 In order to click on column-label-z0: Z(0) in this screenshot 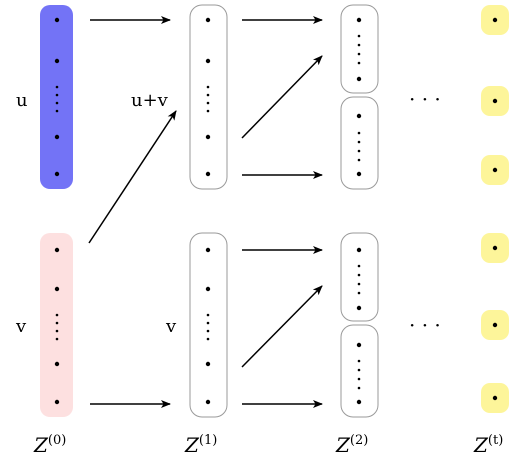, I will do `click(49, 445)`.